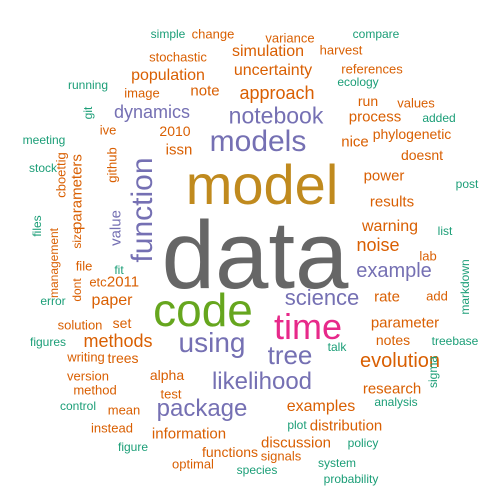 This screenshot has height=504, width=504. Describe the element at coordinates (363, 443) in the screenshot. I see `word: policy` at that location.